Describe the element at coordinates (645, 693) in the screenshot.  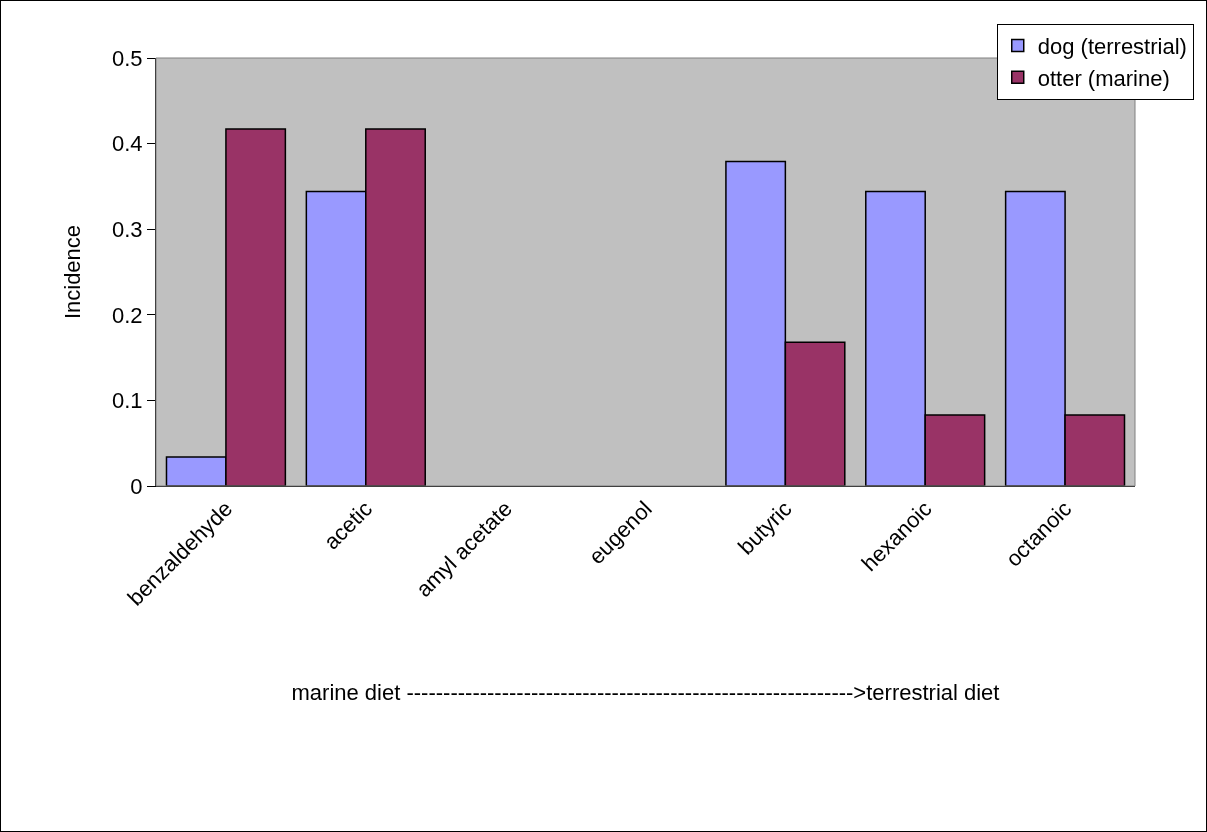
I see `x-axis-title: marine diet ------------------------------------------------------------->terrestrial diet` at that location.